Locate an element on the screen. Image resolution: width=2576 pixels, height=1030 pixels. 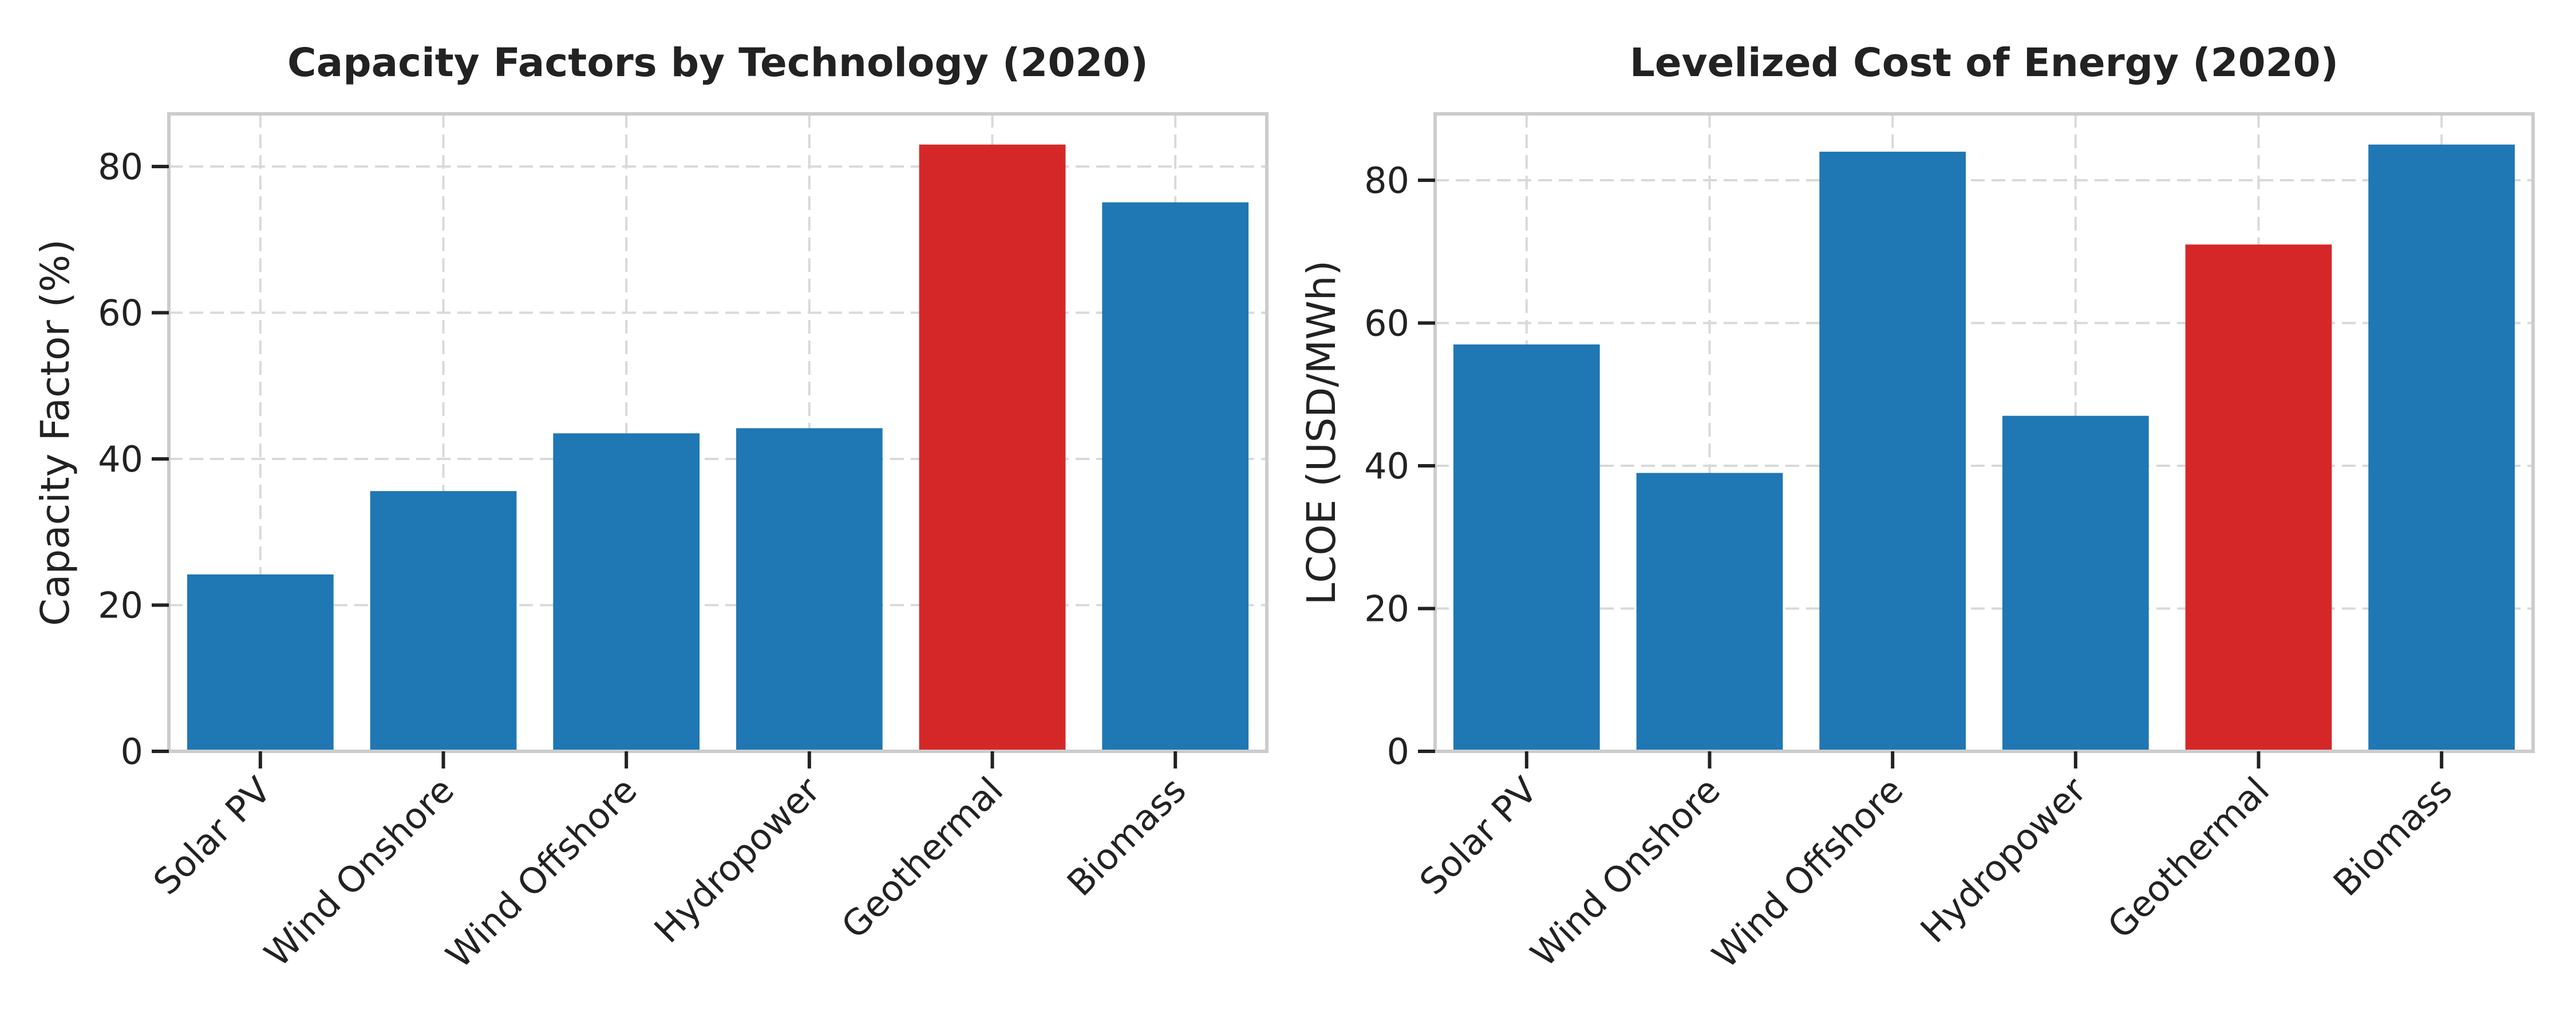
y-axis-label: Capacity Factor (%) is located at coordinates (55, 432).